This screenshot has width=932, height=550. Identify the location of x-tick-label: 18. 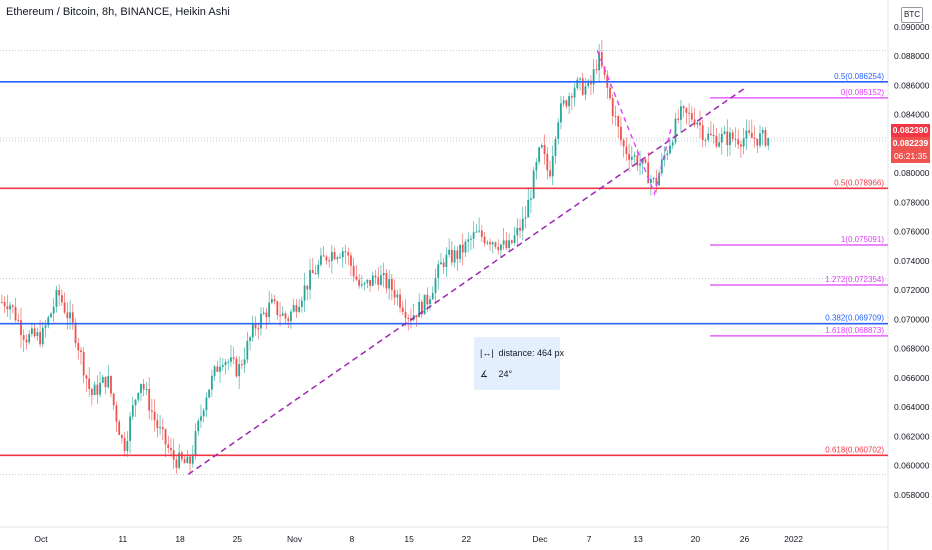
(180, 539).